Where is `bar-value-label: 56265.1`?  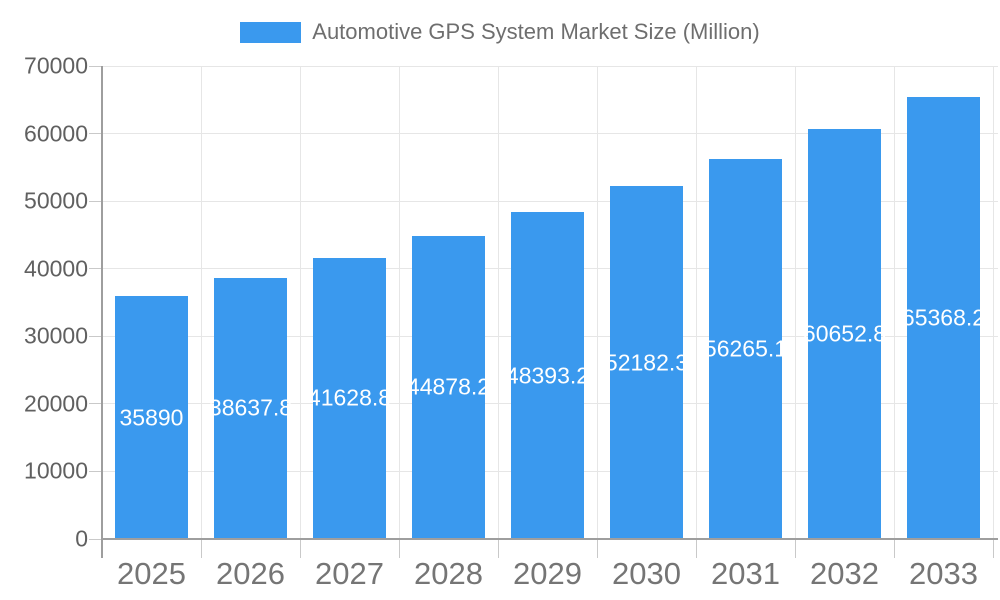 bar-value-label: 56265.1 is located at coordinates (745, 348).